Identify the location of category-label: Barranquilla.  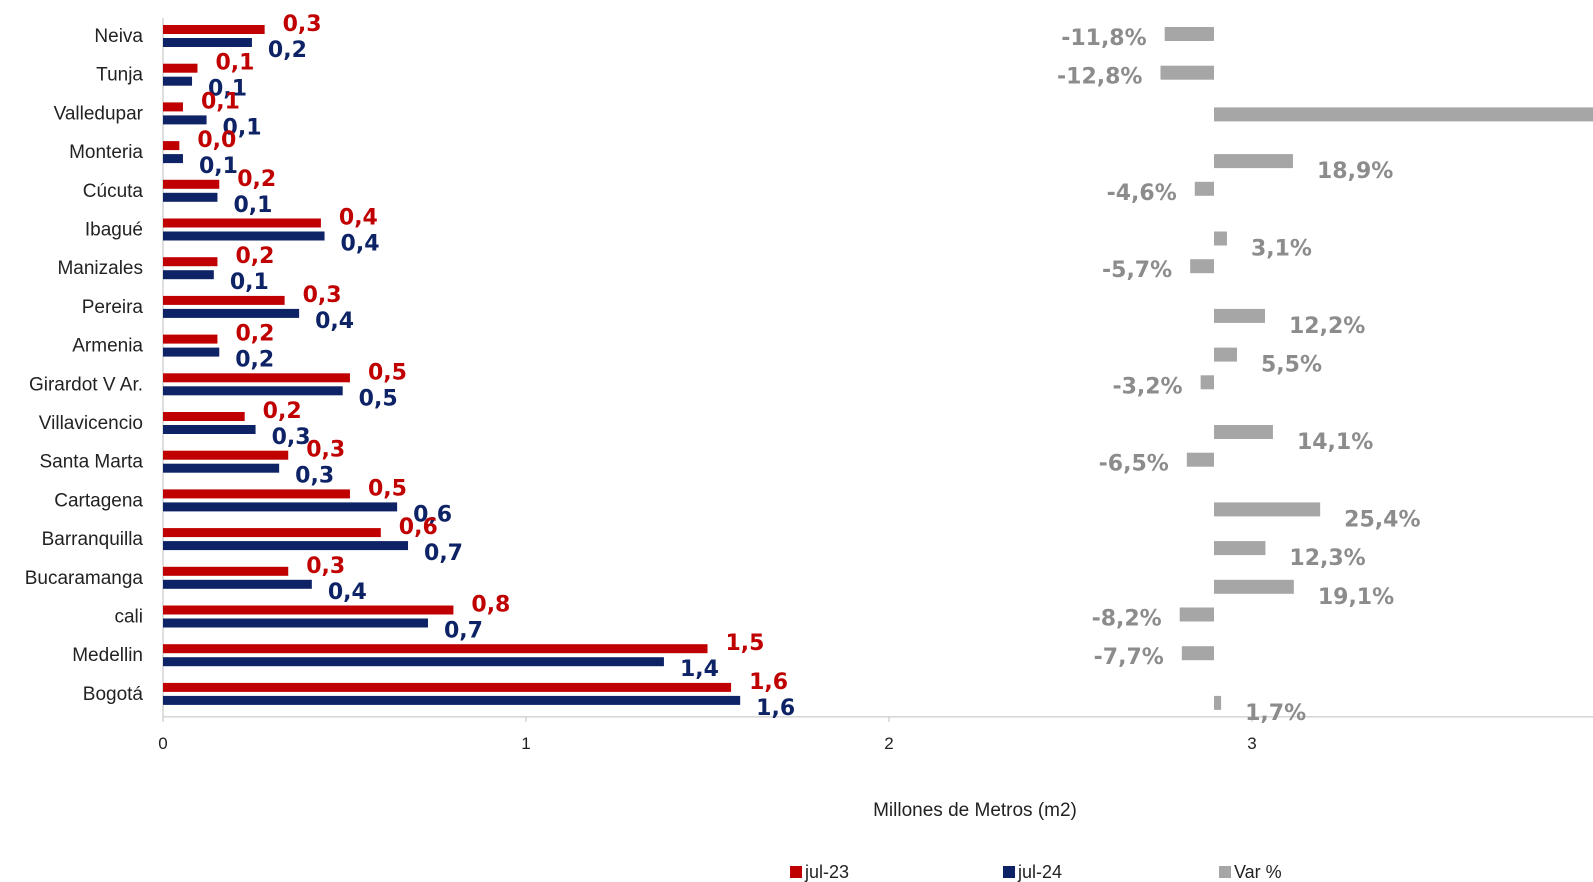
(93, 539).